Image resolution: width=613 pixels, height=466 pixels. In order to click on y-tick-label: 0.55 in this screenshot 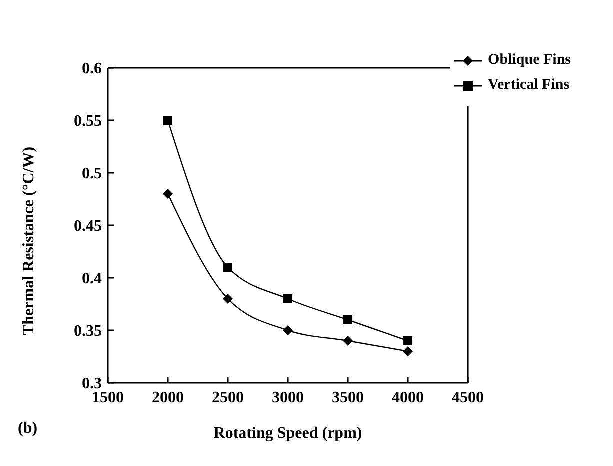, I will do `click(88, 121)`.